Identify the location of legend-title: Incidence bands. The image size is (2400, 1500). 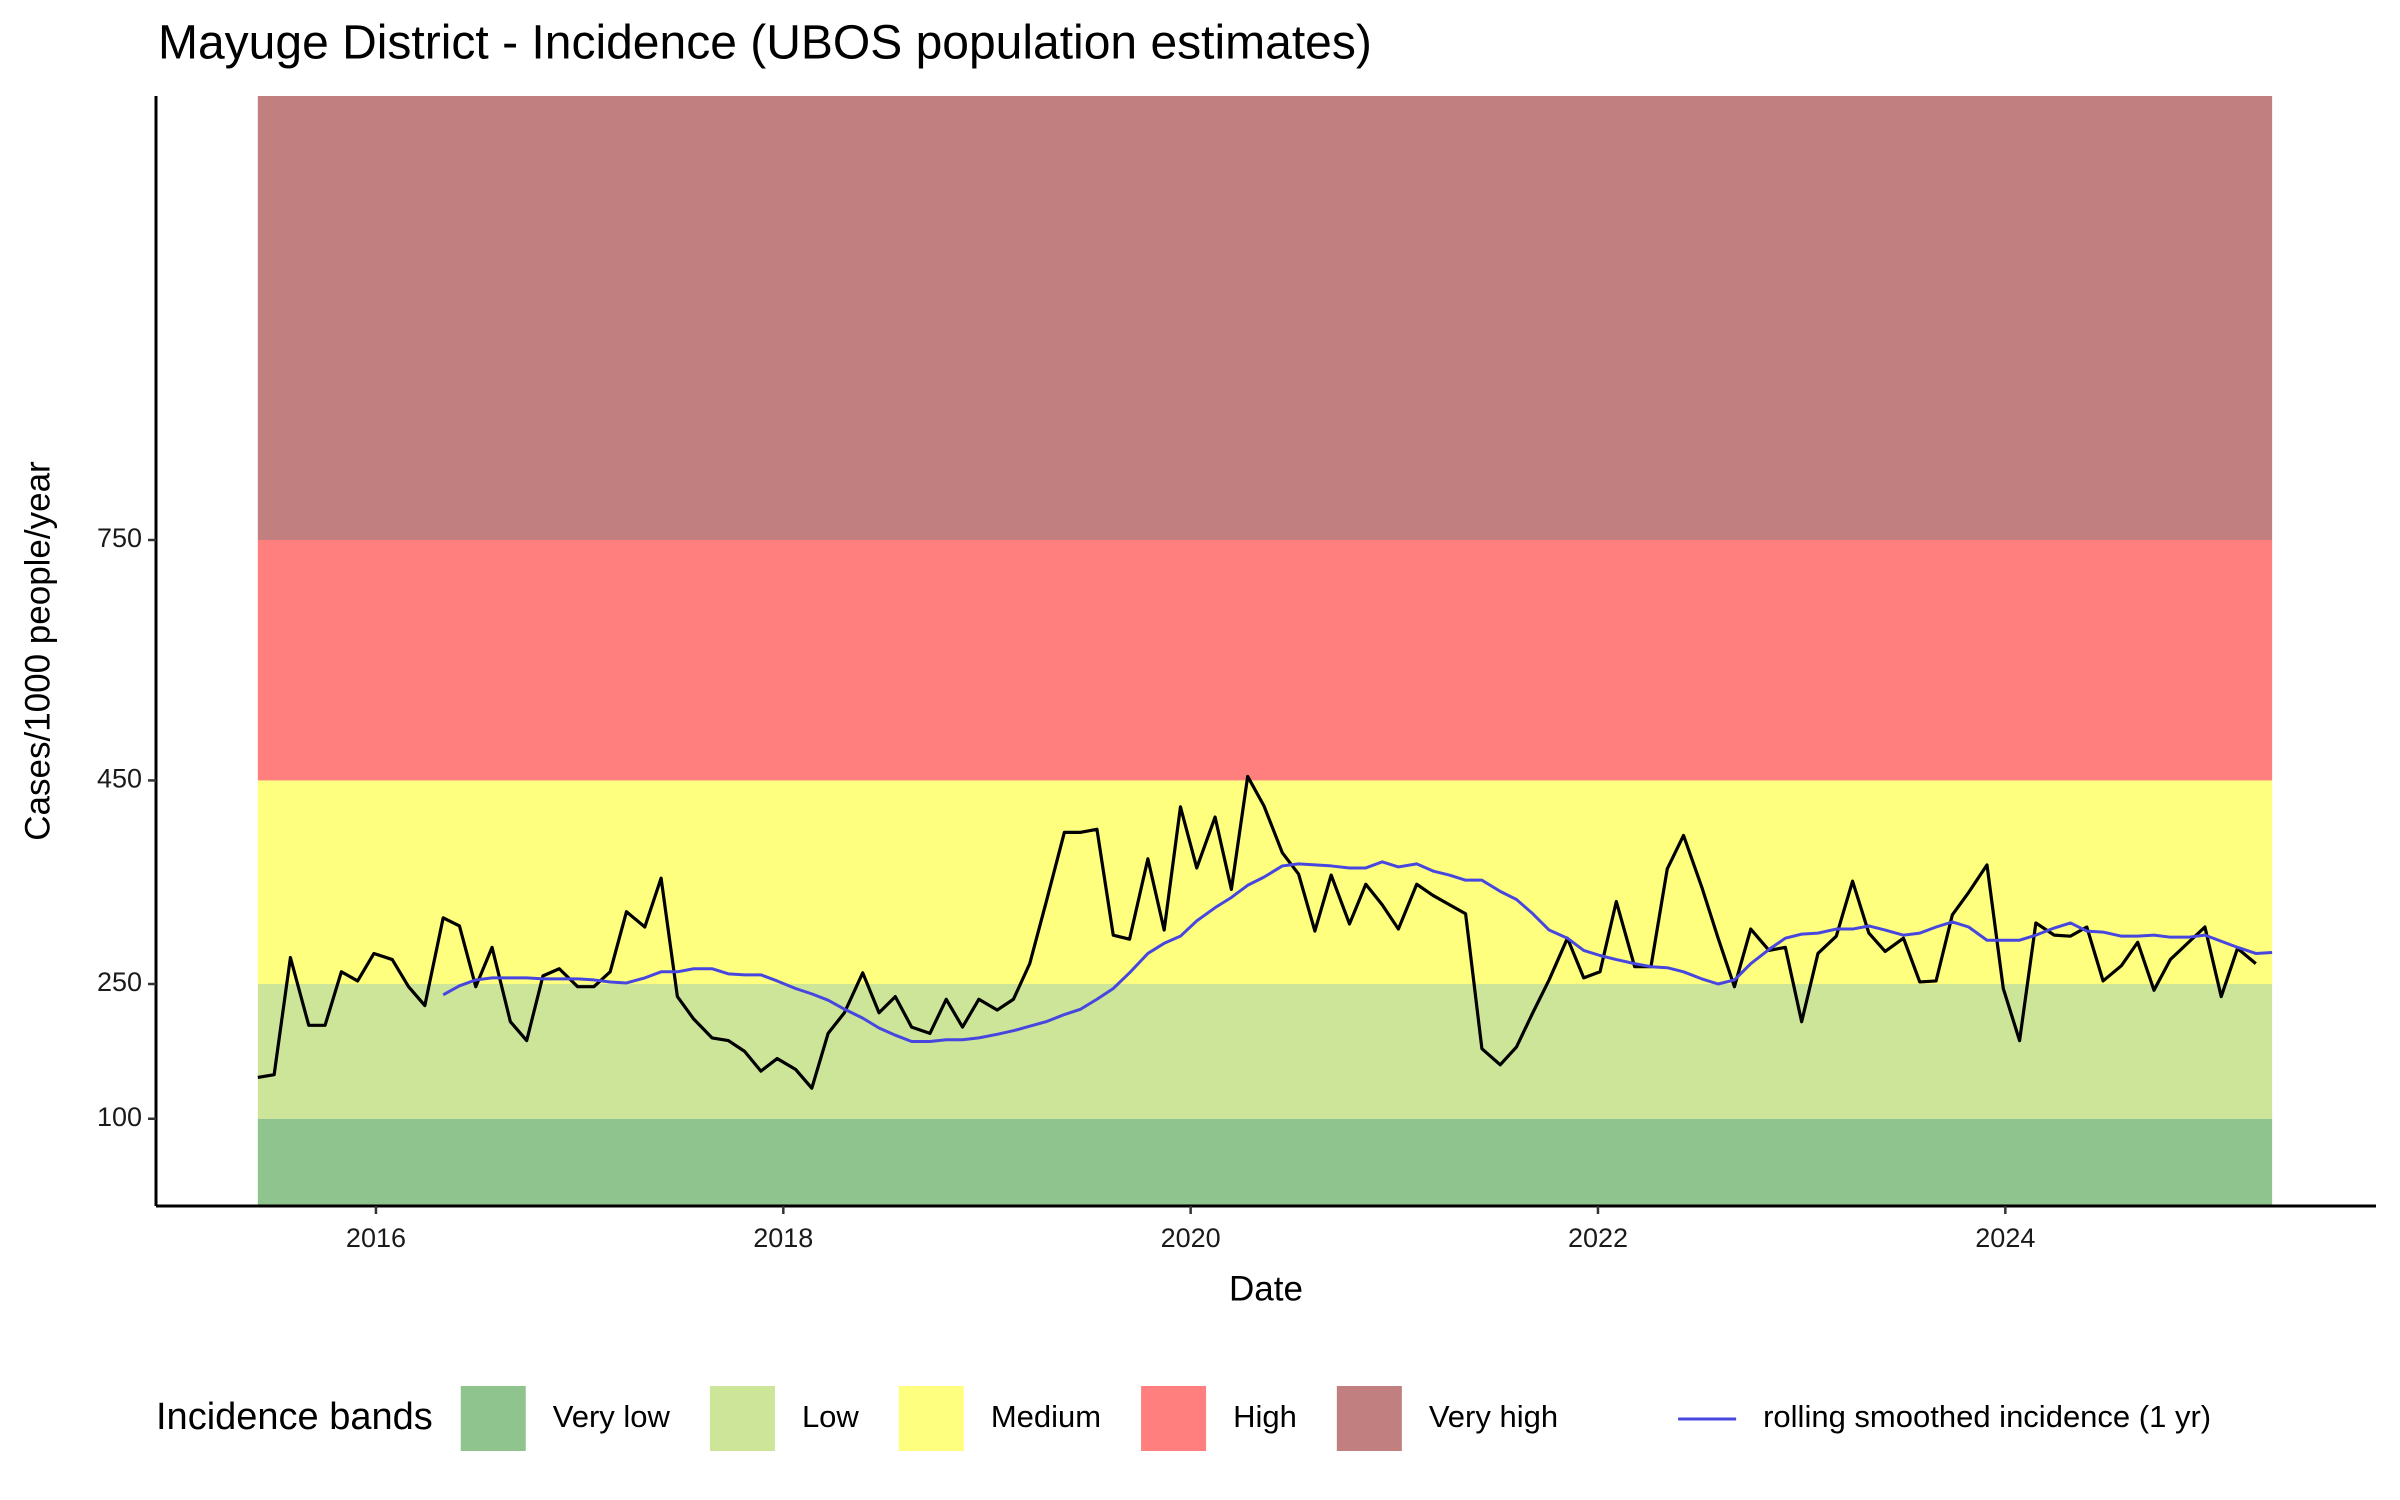
(294, 1417).